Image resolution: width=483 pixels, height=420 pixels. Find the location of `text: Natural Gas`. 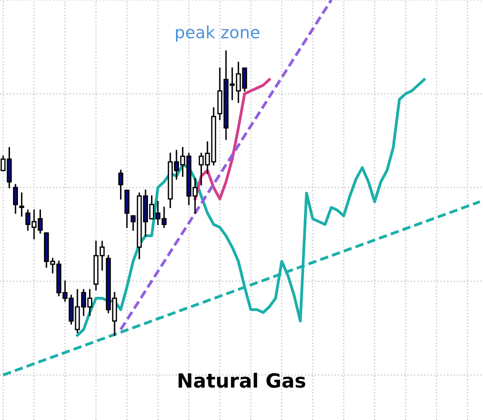

text: Natural Gas is located at coordinates (242, 380).